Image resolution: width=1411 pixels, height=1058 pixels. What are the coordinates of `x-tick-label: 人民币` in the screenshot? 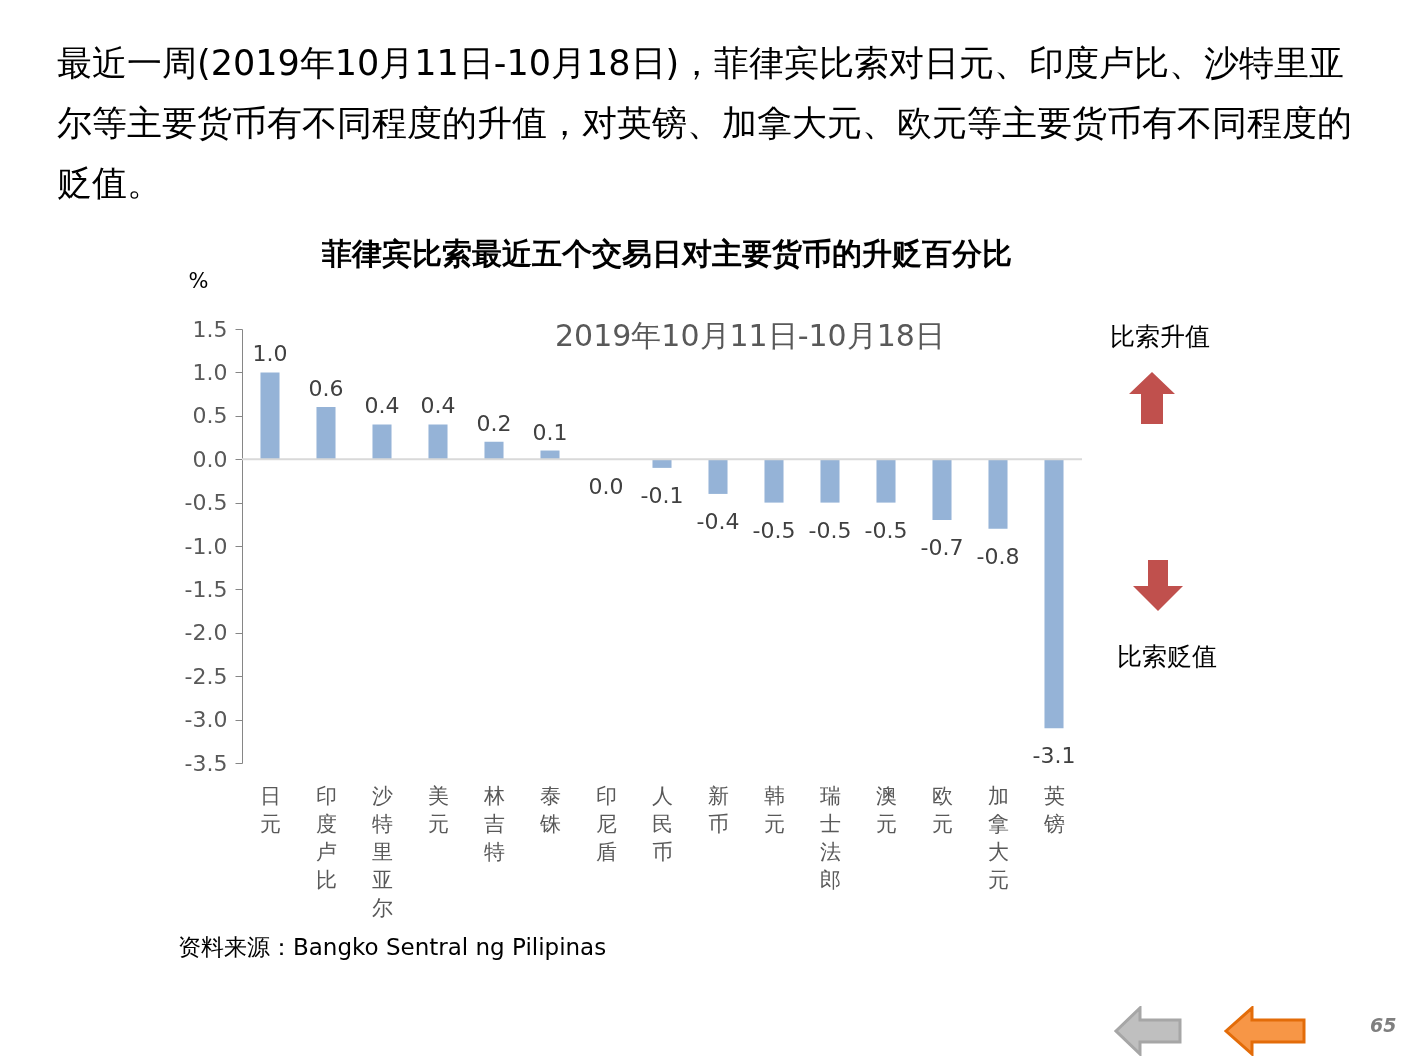 It's located at (662, 823).